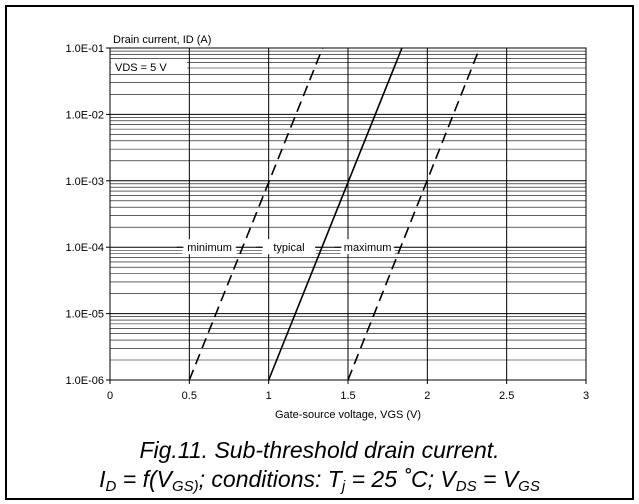 The height and width of the screenshot is (504, 639). I want to click on ylabel-bg, so click(177, 39).